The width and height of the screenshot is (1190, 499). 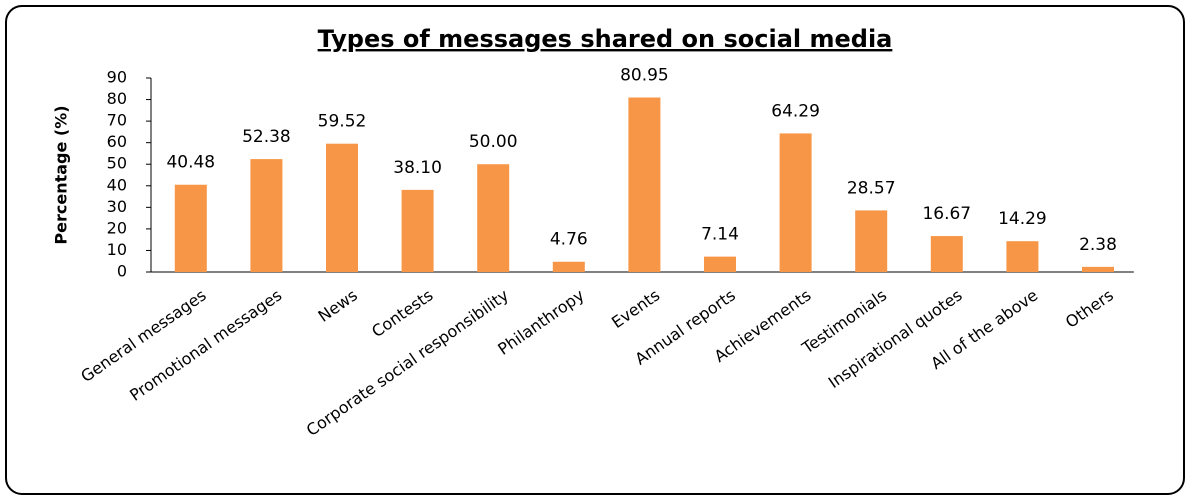 I want to click on value-label: 64.29, so click(x=795, y=111).